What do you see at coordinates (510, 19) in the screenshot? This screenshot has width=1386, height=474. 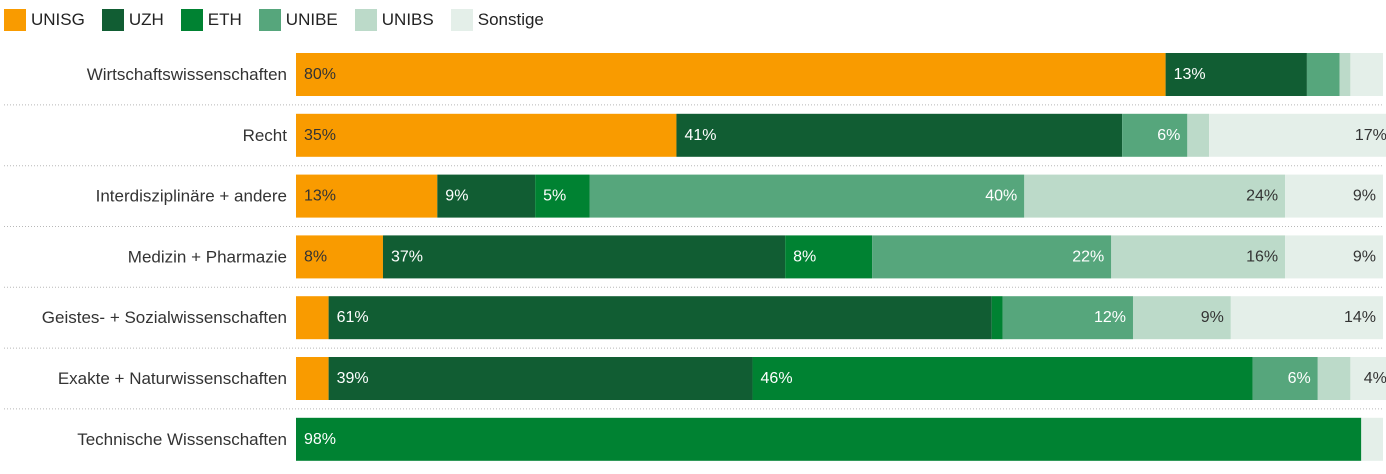 I see `legend-label: Sonstige` at bounding box center [510, 19].